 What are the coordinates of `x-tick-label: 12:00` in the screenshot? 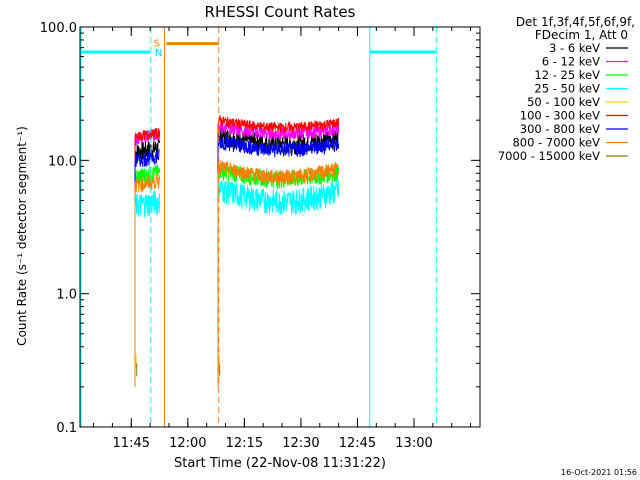 It's located at (187, 443).